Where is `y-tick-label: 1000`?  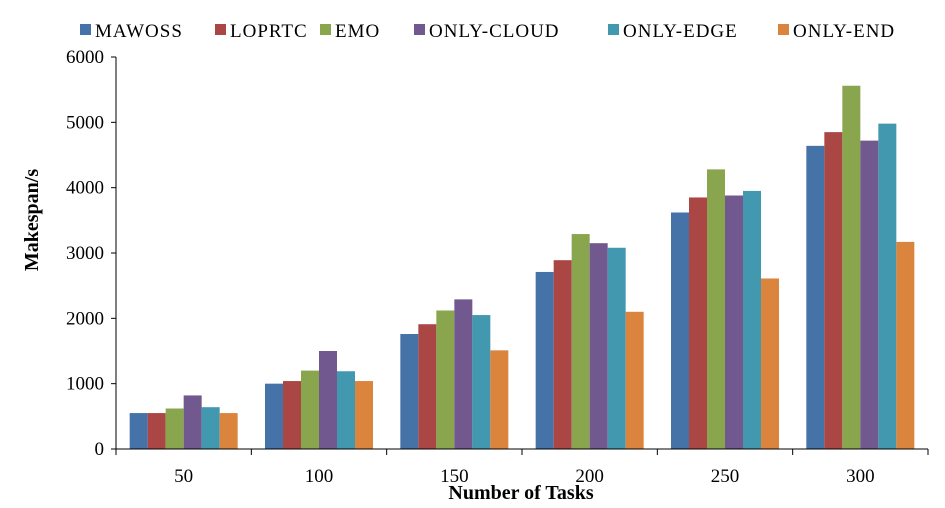
y-tick-label: 1000 is located at coordinates (85, 384).